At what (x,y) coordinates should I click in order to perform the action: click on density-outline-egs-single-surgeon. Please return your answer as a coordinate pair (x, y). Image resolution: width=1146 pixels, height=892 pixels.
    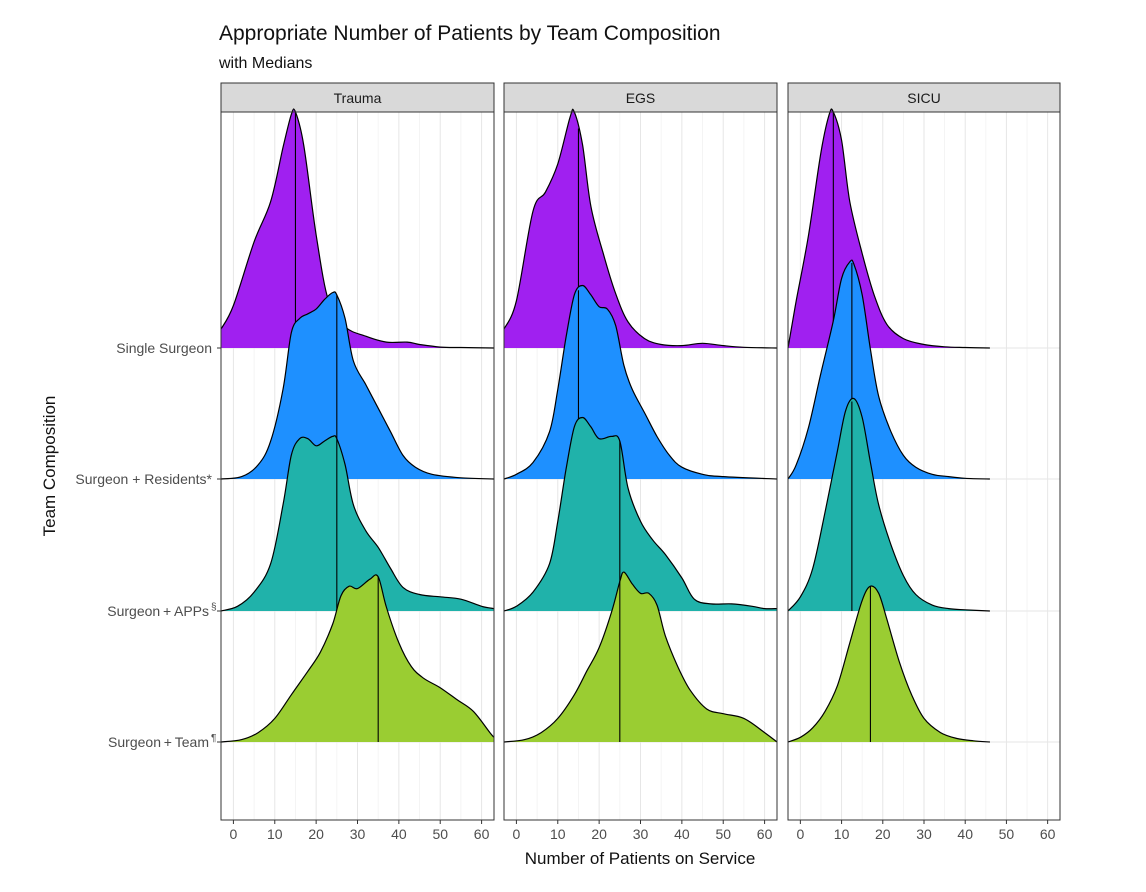
    Looking at the image, I should click on (640, 228).